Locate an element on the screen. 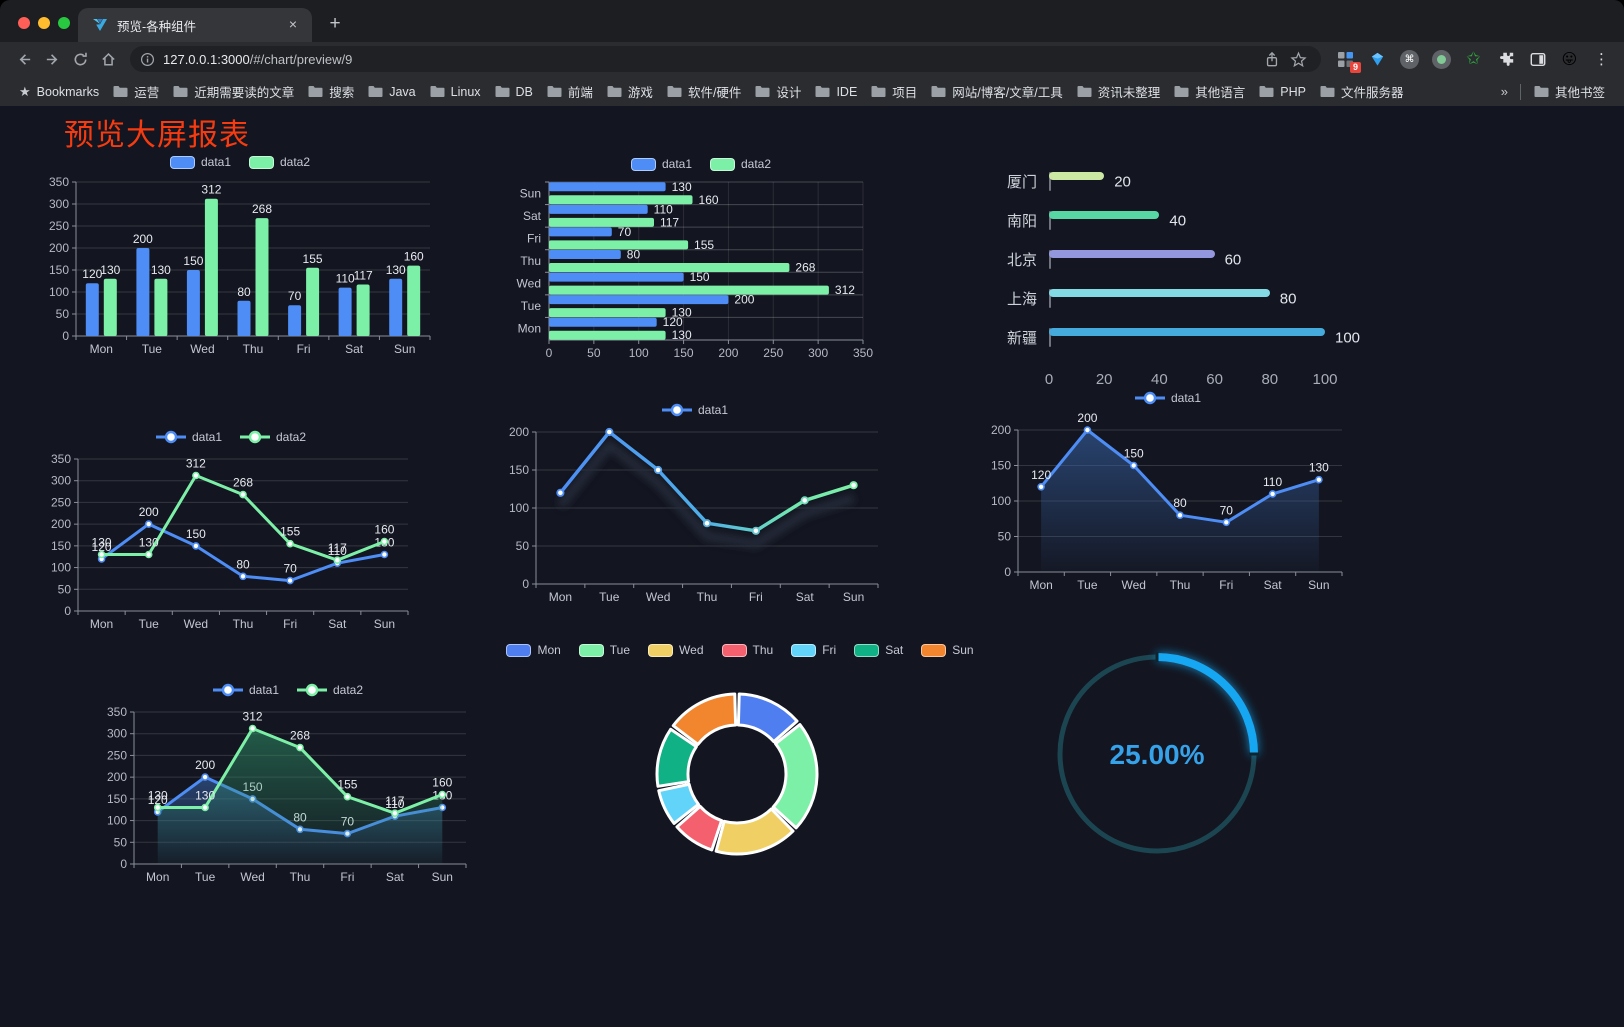  browser-menu-button: ⋮ is located at coordinates (1601, 59).